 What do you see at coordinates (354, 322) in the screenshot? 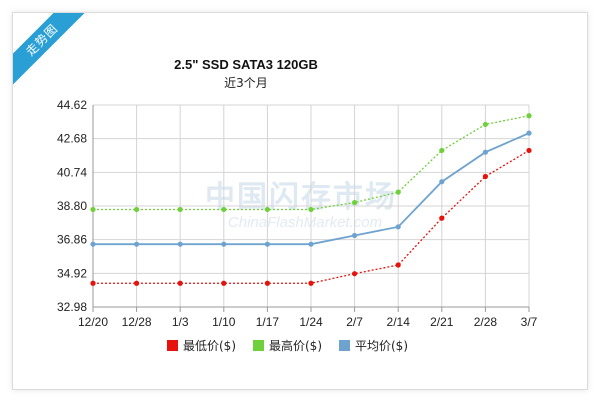
I see `x-tick-label: 2/7` at bounding box center [354, 322].